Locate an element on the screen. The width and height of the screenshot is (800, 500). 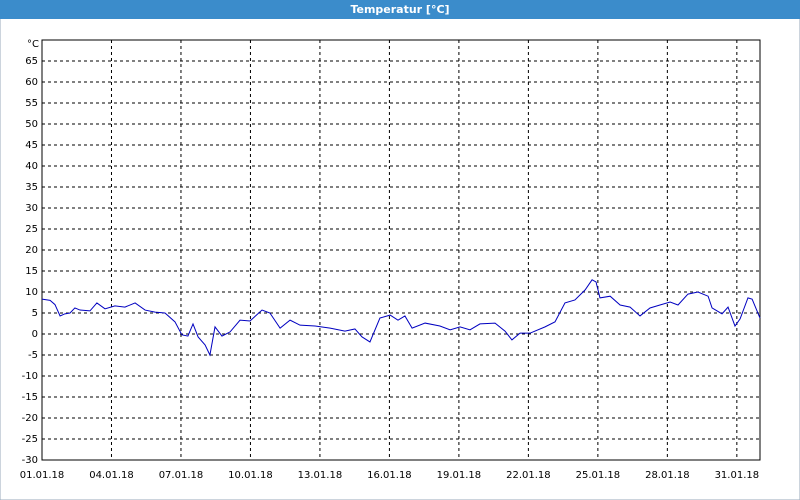
y-tick-label: -10 is located at coordinates (30, 376).